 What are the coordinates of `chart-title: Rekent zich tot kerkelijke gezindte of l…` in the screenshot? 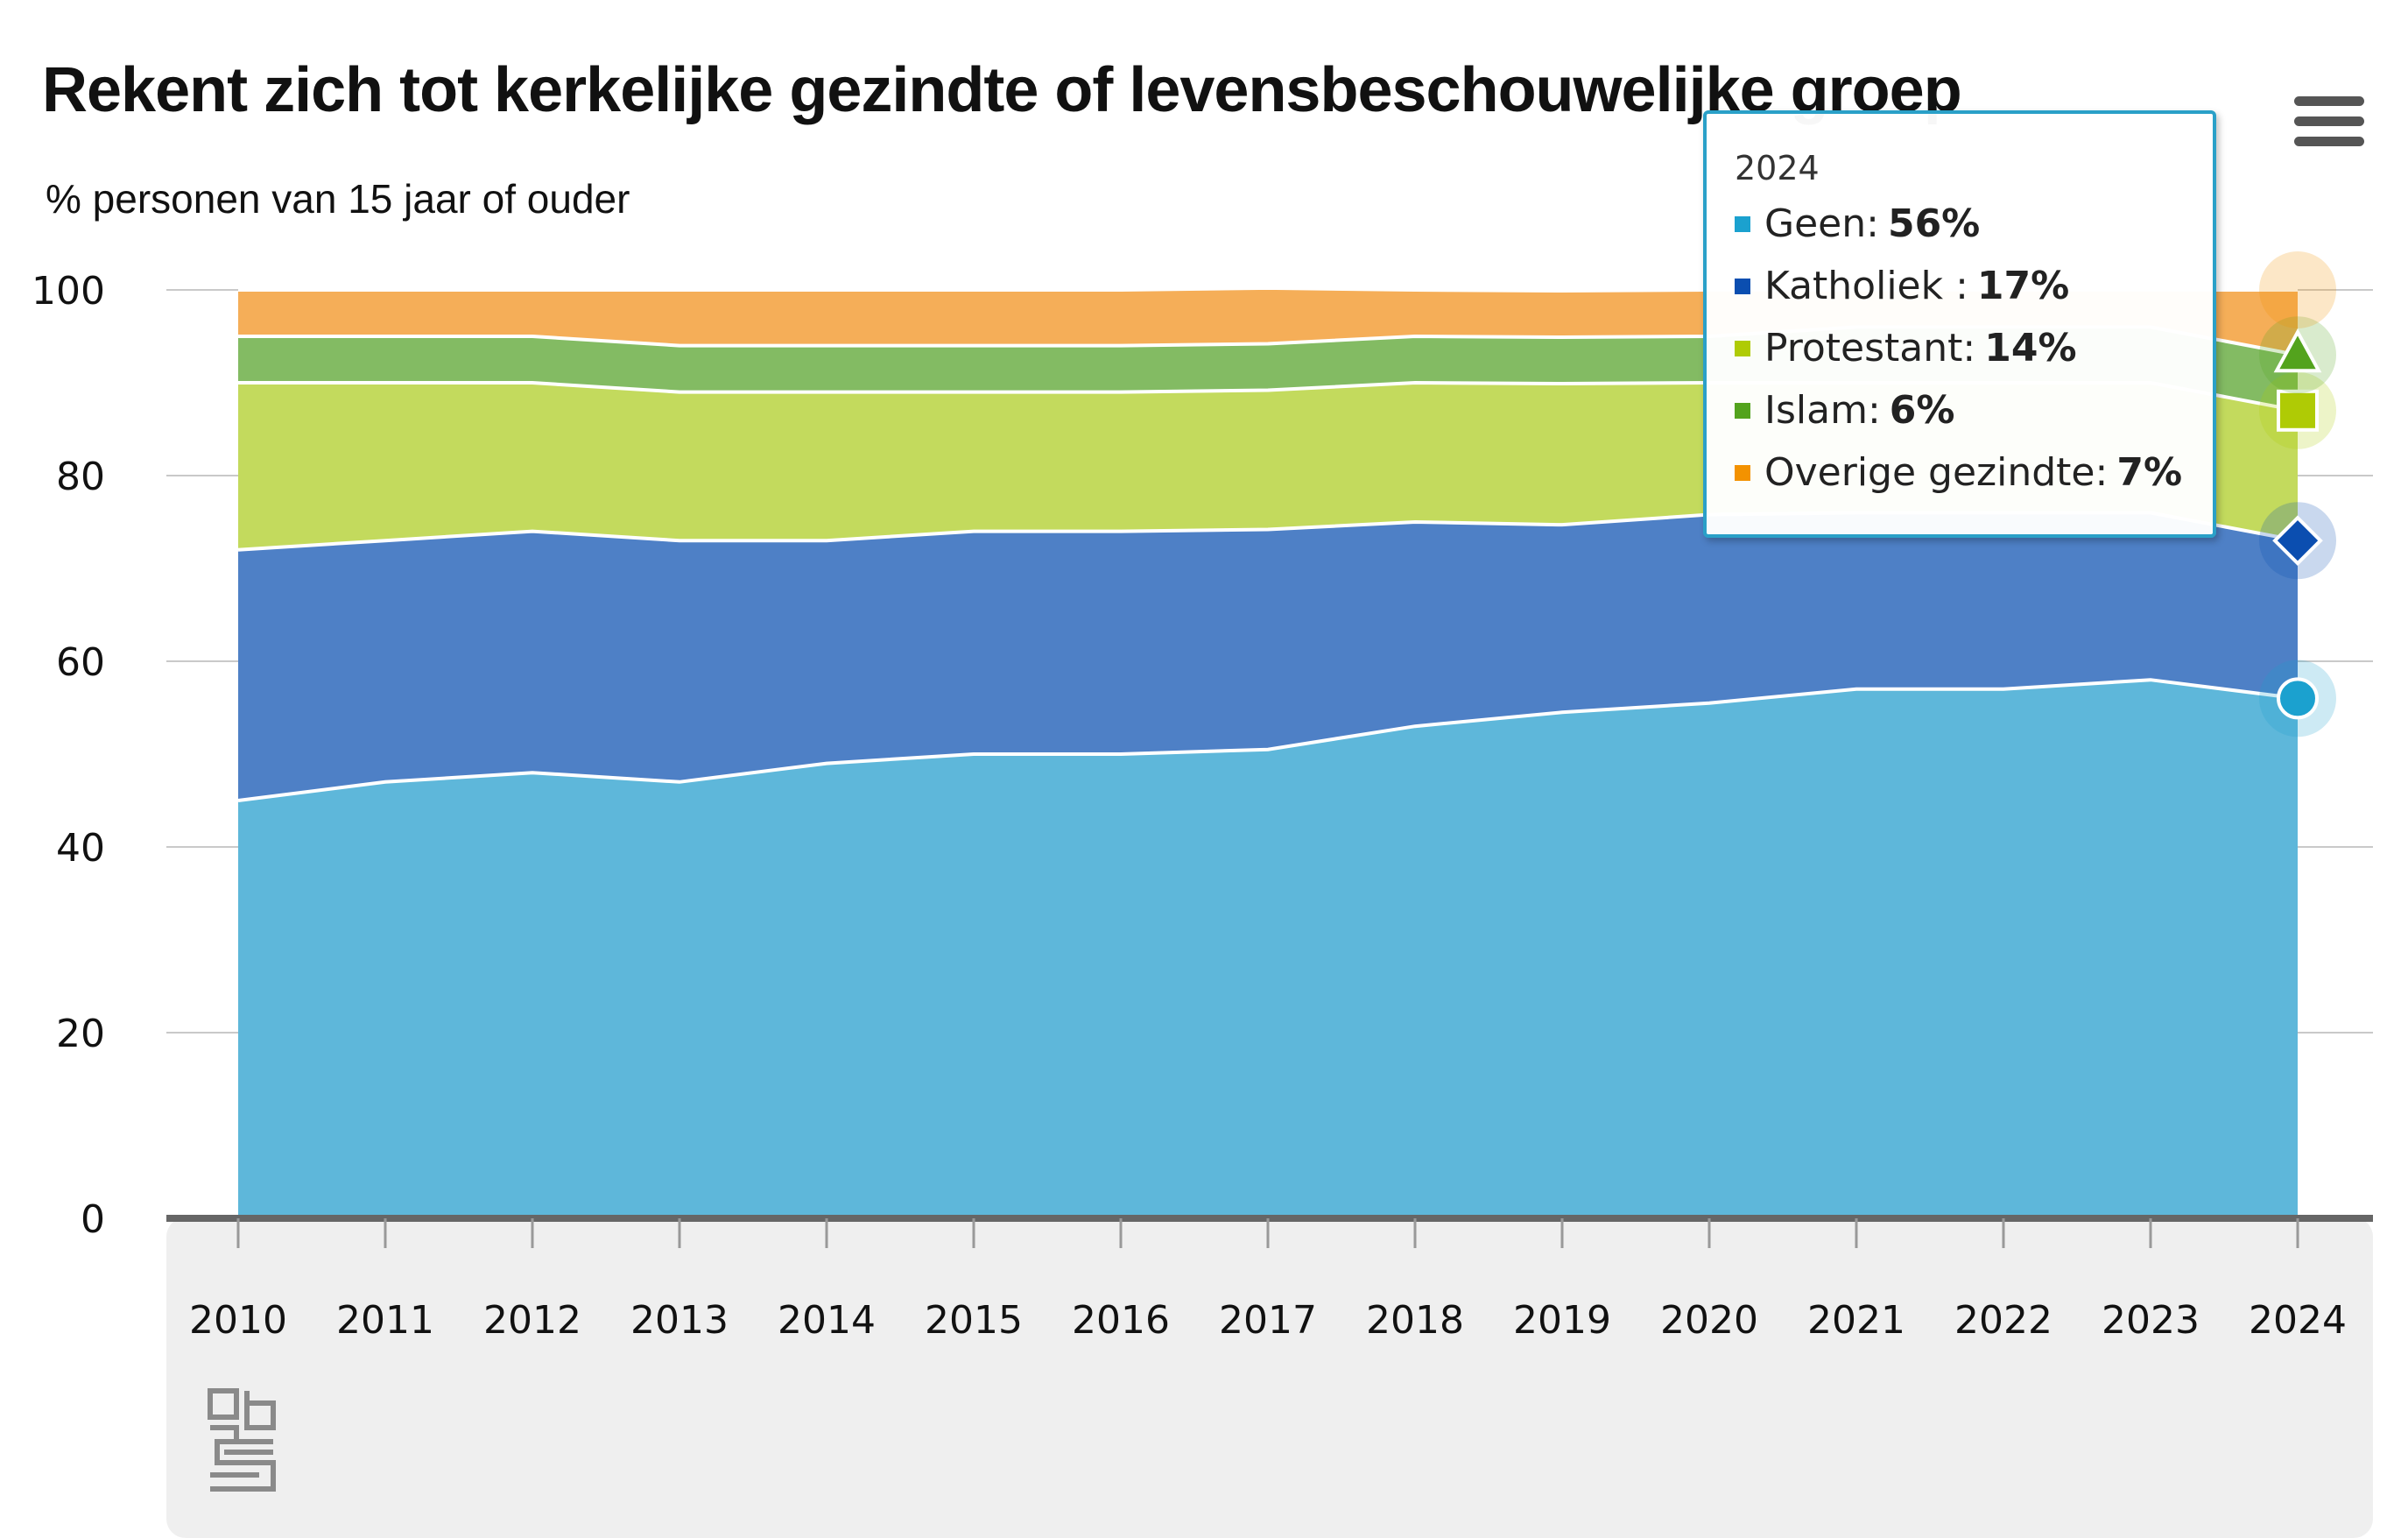 It's located at (1002, 90).